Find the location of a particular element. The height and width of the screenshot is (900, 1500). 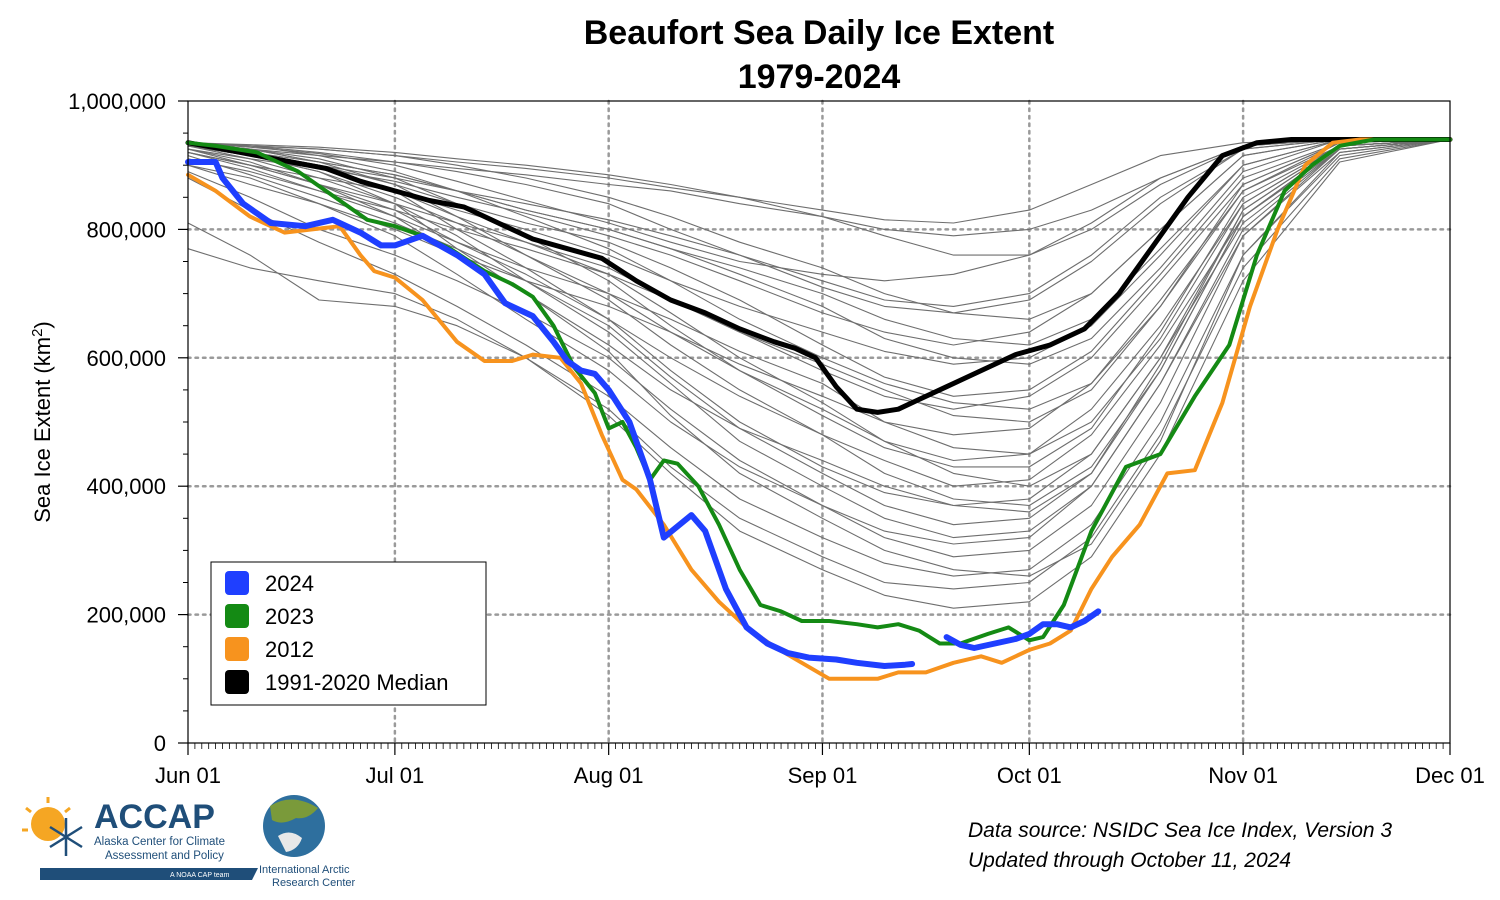

y-tick-label: 200,000 is located at coordinates (126, 615).